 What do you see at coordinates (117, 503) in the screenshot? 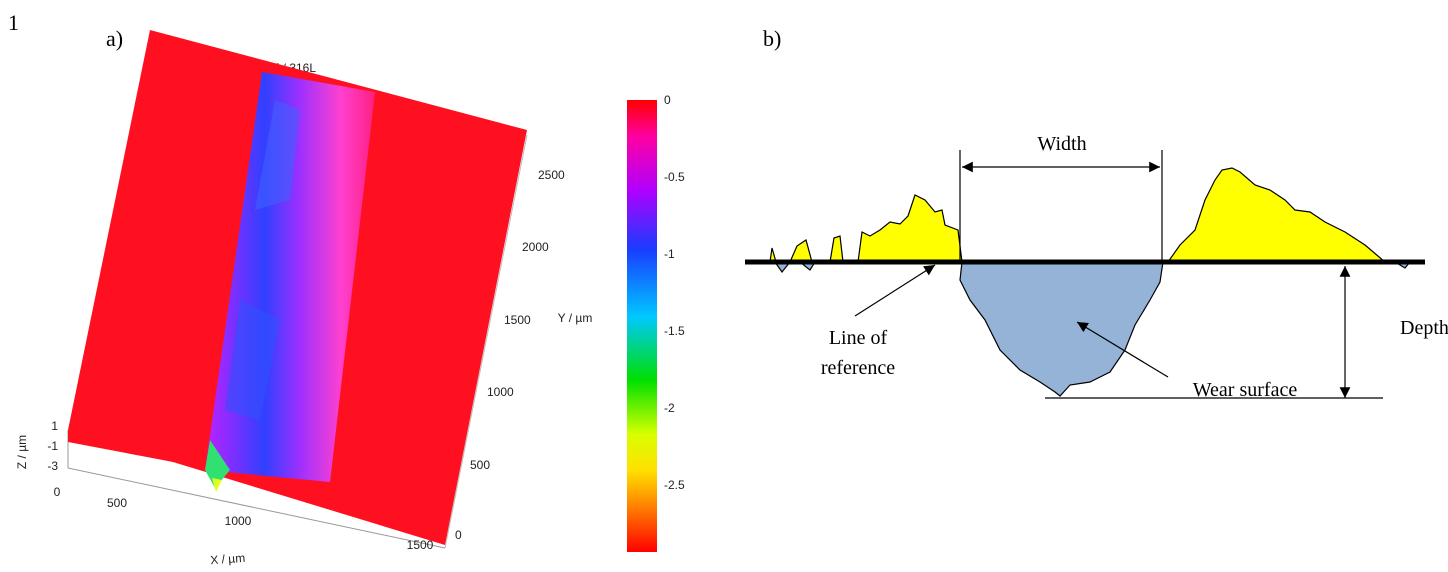
I see `x-tick-label: 500` at bounding box center [117, 503].